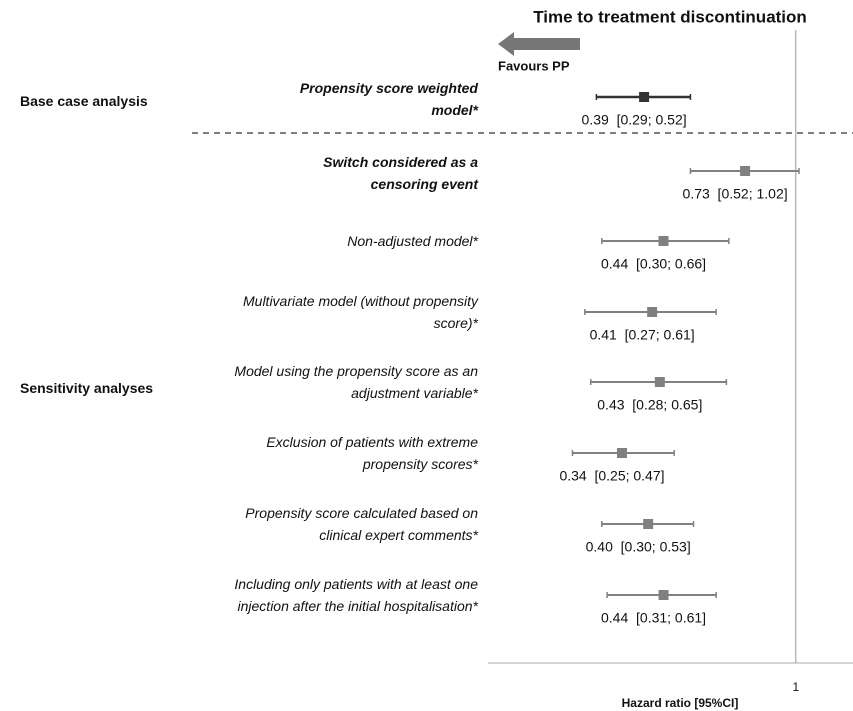 This screenshot has height=711, width=853. Describe the element at coordinates (670, 16) in the screenshot. I see `chart-title: Time to treatment discontinuation` at that location.